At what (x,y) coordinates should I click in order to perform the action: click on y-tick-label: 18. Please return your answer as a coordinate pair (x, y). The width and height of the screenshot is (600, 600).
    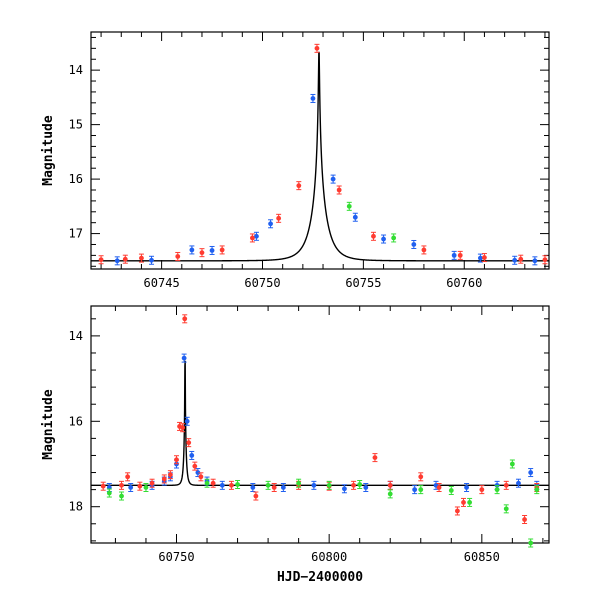
    Looking at the image, I should click on (76, 507).